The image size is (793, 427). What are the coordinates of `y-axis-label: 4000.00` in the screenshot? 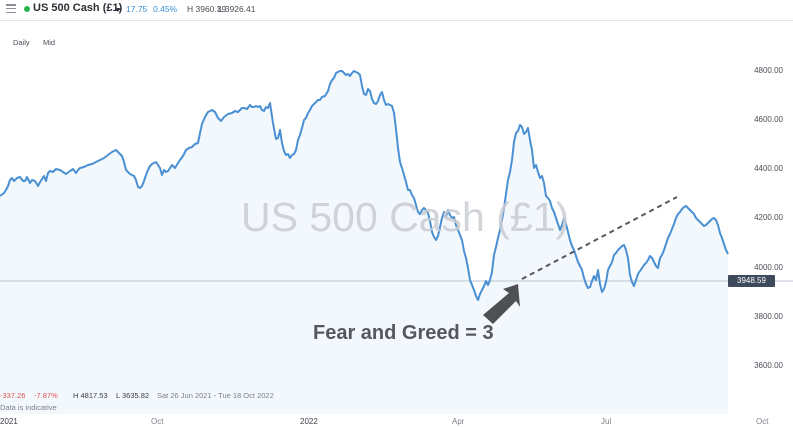 It's located at (768, 267).